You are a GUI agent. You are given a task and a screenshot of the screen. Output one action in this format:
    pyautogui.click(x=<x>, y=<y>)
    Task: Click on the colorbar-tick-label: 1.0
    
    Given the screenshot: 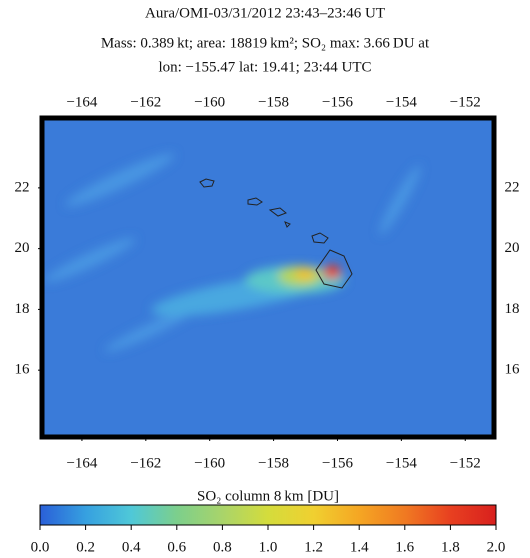 What is the action you would take?
    pyautogui.click(x=268, y=547)
    